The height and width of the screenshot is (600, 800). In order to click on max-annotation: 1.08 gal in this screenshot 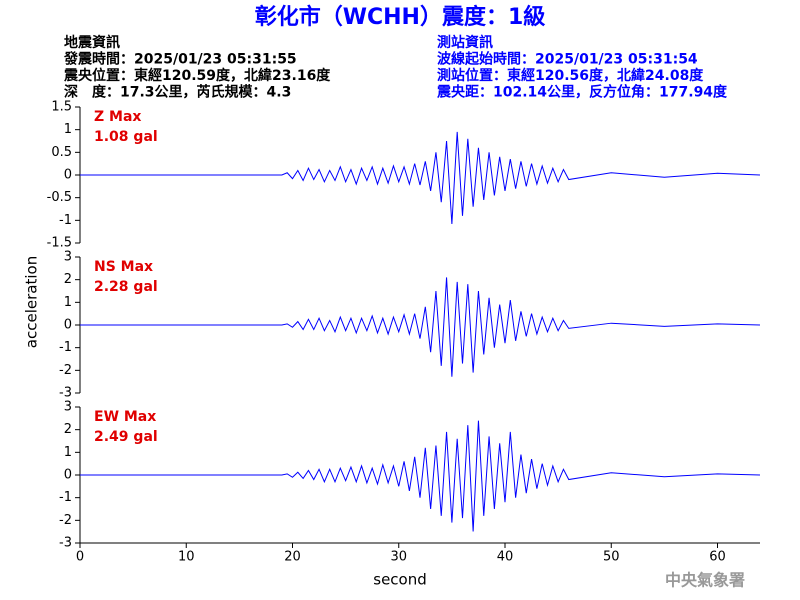, I will do `click(126, 137)`.